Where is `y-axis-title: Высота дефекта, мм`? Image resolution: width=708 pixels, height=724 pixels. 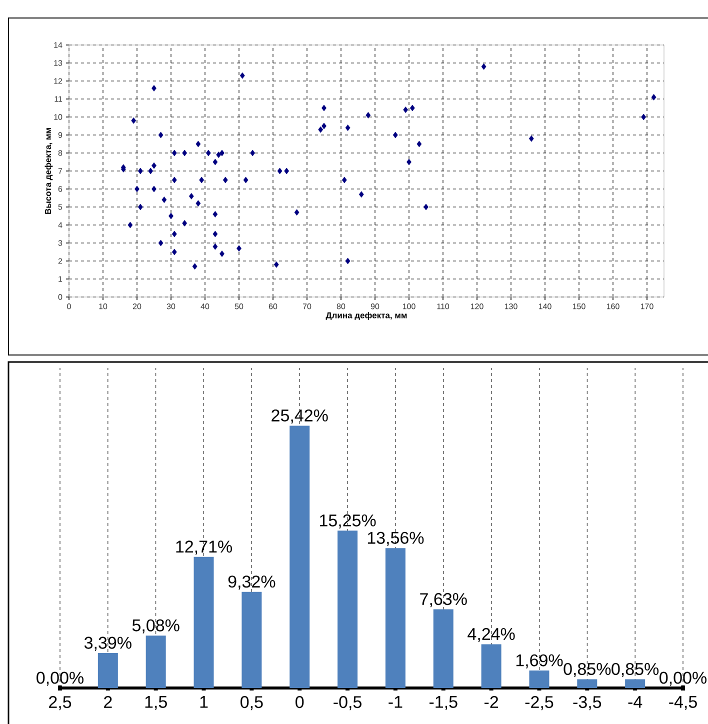 y-axis-title: Высота дефекта, мм is located at coordinates (48, 171).